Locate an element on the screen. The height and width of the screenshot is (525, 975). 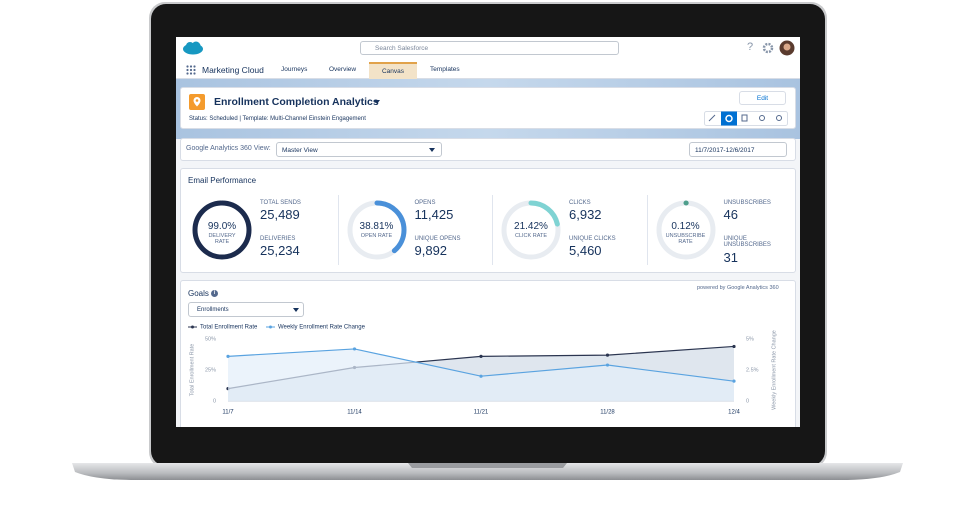
laptop-base is located at coordinates (487, 471).